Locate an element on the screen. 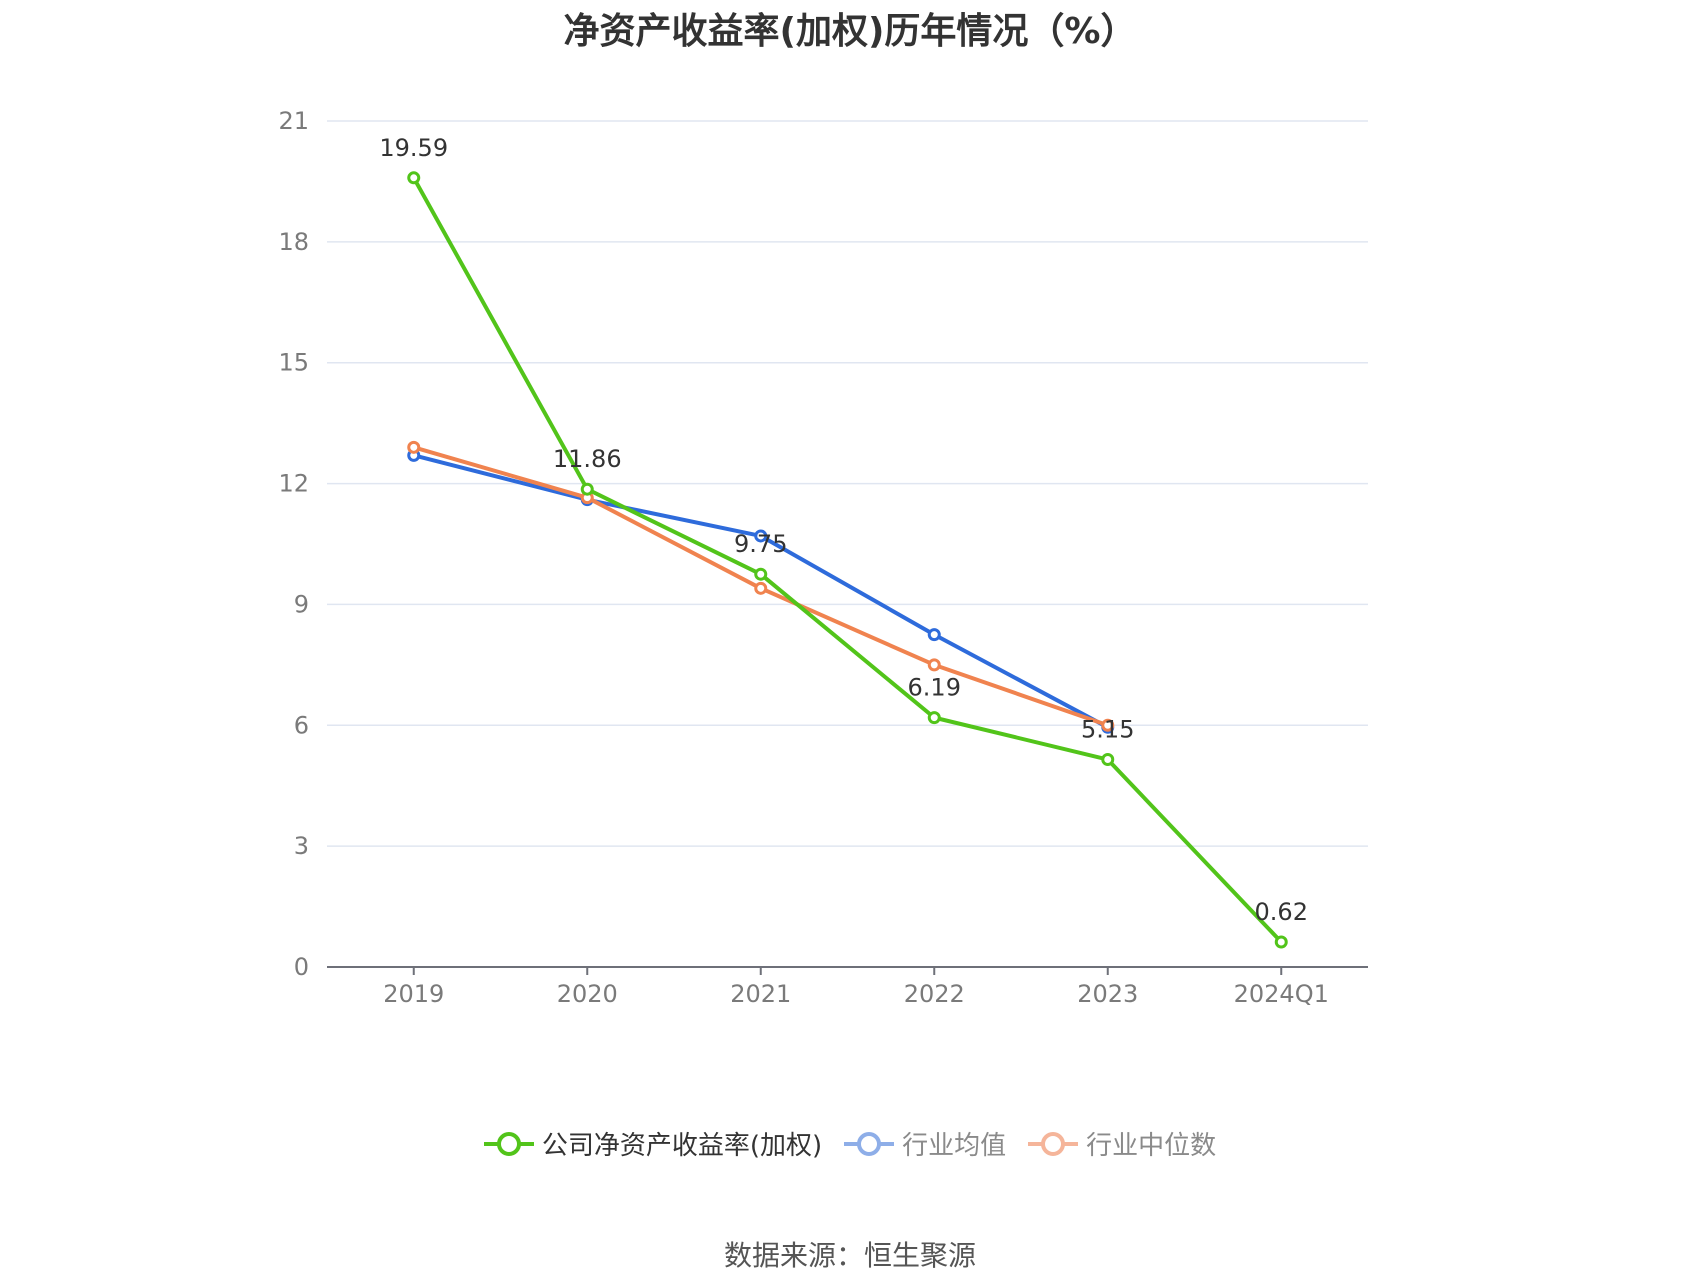 This screenshot has height=1274, width=1700. data-label: 6.19 is located at coordinates (934, 688).